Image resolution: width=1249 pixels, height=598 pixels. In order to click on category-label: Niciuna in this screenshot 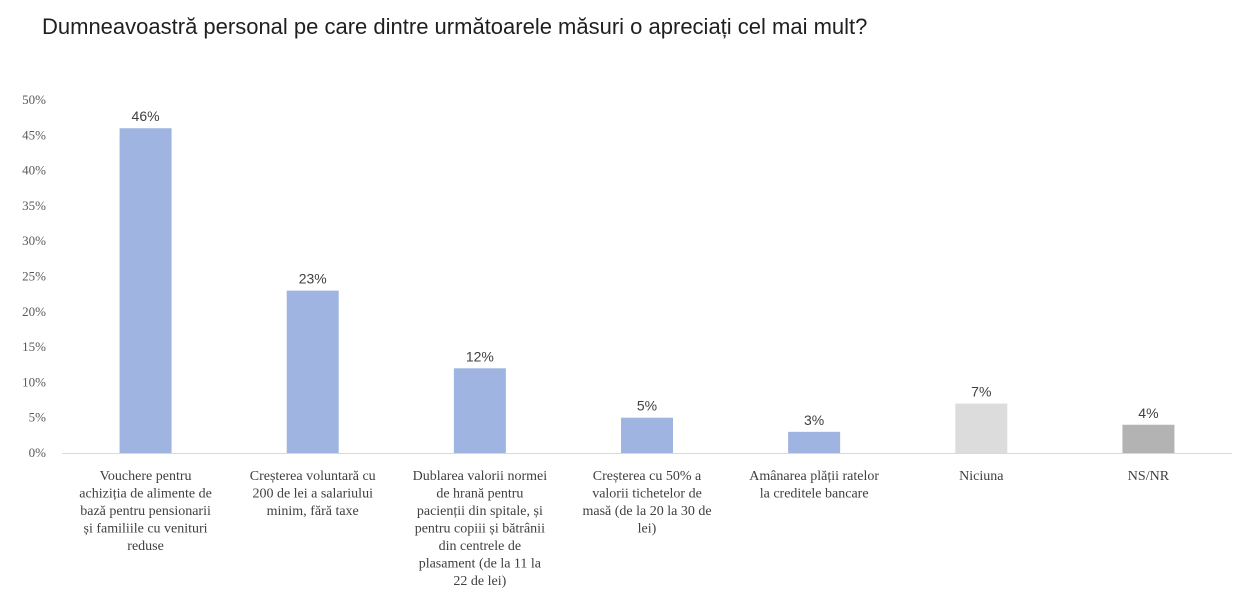, I will do `click(981, 476)`.